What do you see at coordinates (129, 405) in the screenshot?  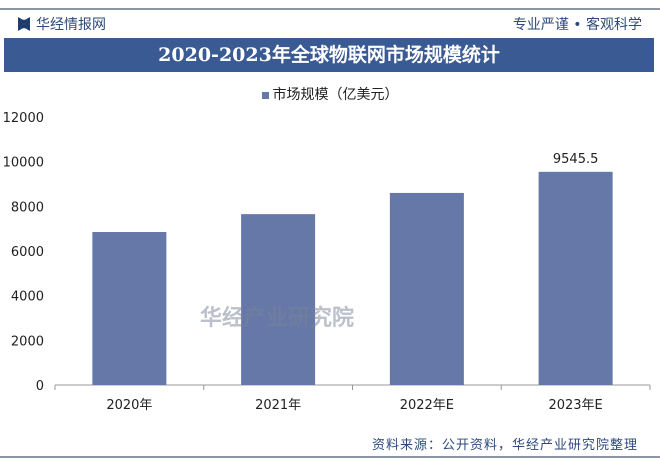 I see `x-tick-label: 2020年` at bounding box center [129, 405].